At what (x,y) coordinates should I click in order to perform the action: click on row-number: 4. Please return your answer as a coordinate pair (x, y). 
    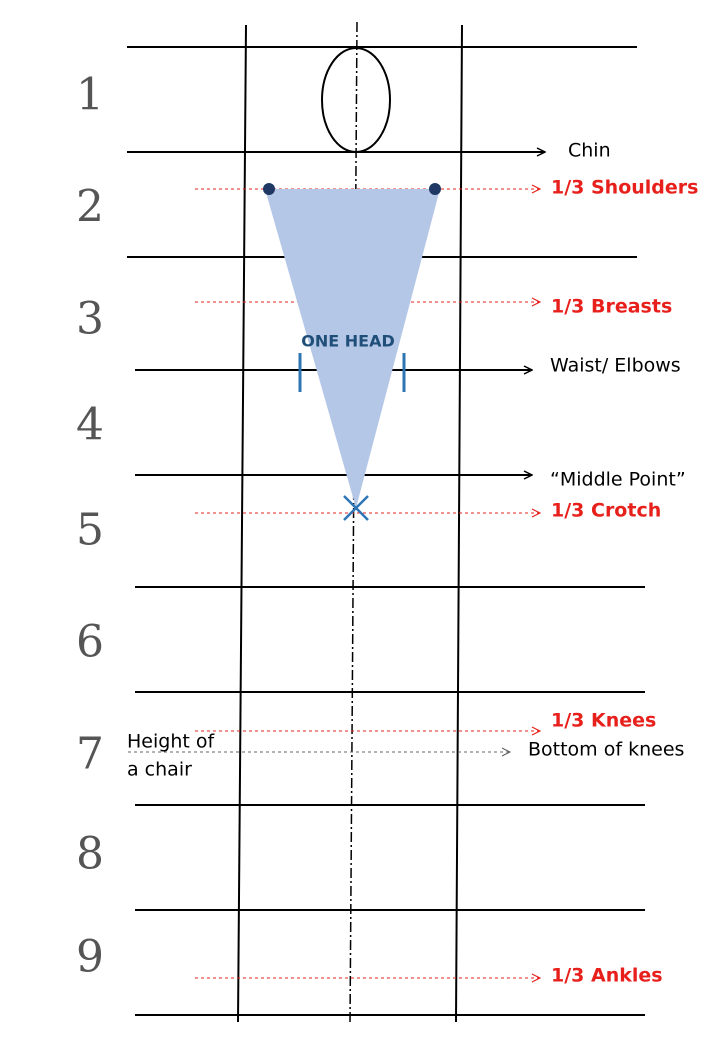
    Looking at the image, I should click on (90, 425).